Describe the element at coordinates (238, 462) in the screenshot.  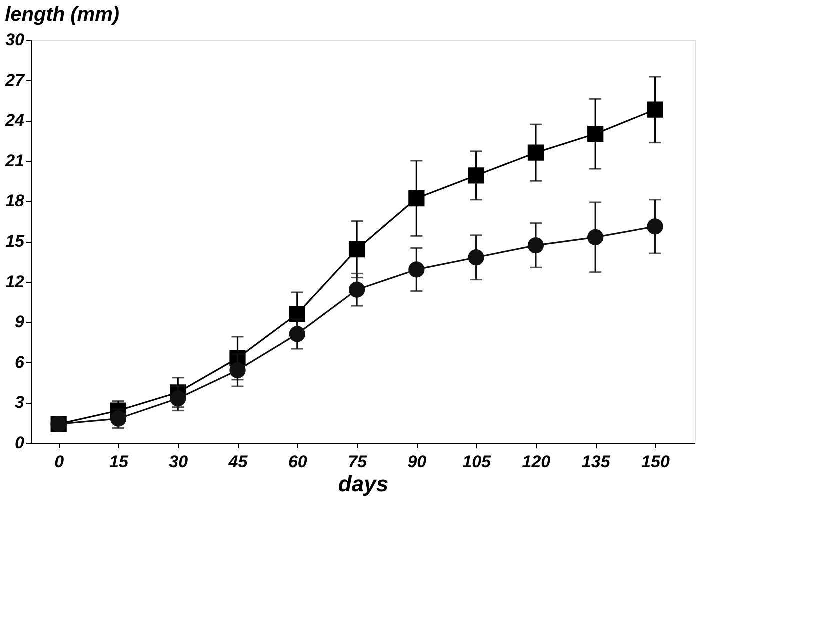
I see `x-tick-label: 45` at that location.